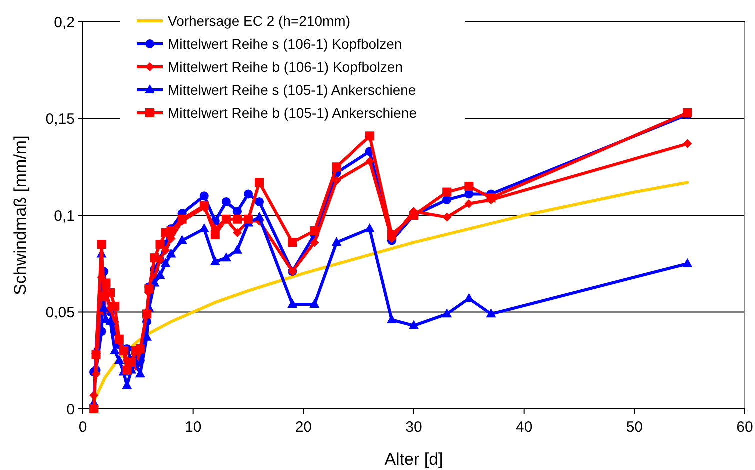 The height and width of the screenshot is (470, 755). I want to click on x-tick-label: 10, so click(193, 427).